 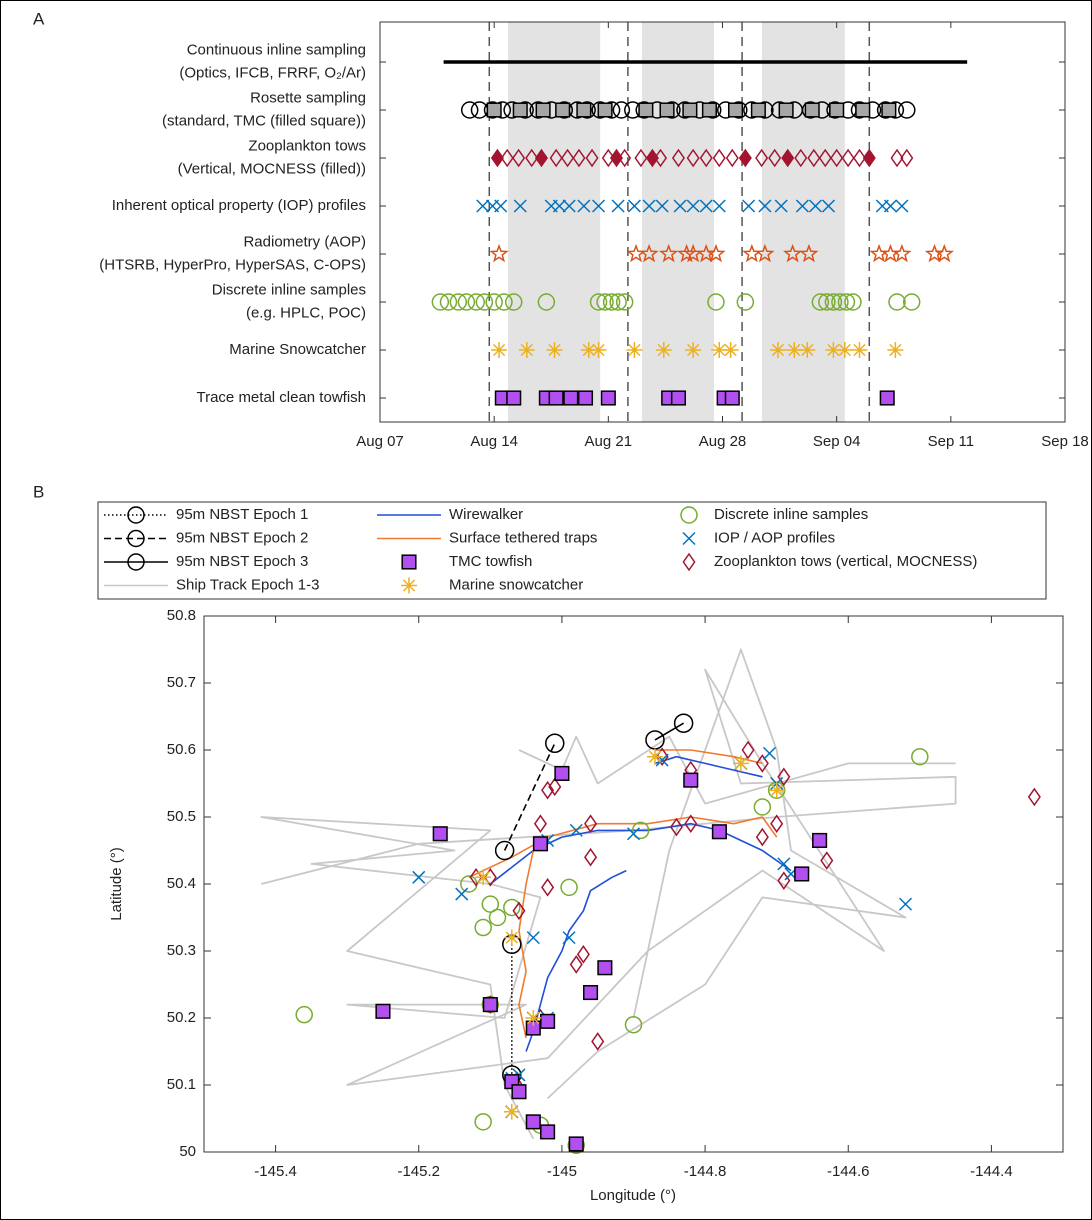 What do you see at coordinates (275, 1171) in the screenshot?
I see `x-tick-label: -145.4` at bounding box center [275, 1171].